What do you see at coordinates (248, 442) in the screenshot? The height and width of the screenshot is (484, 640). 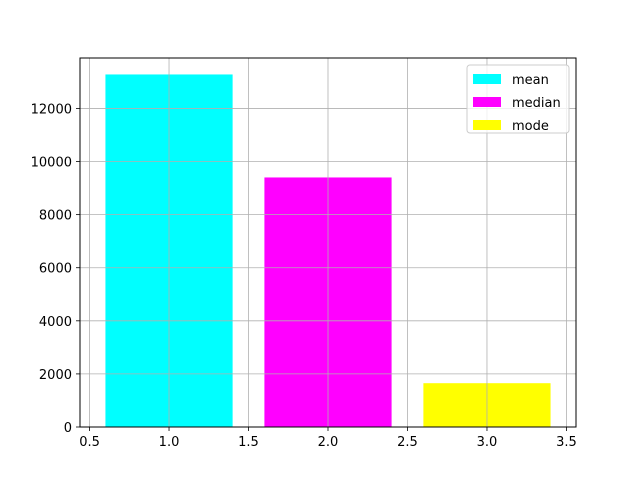 I see `x-tick-label: 1.5` at bounding box center [248, 442].